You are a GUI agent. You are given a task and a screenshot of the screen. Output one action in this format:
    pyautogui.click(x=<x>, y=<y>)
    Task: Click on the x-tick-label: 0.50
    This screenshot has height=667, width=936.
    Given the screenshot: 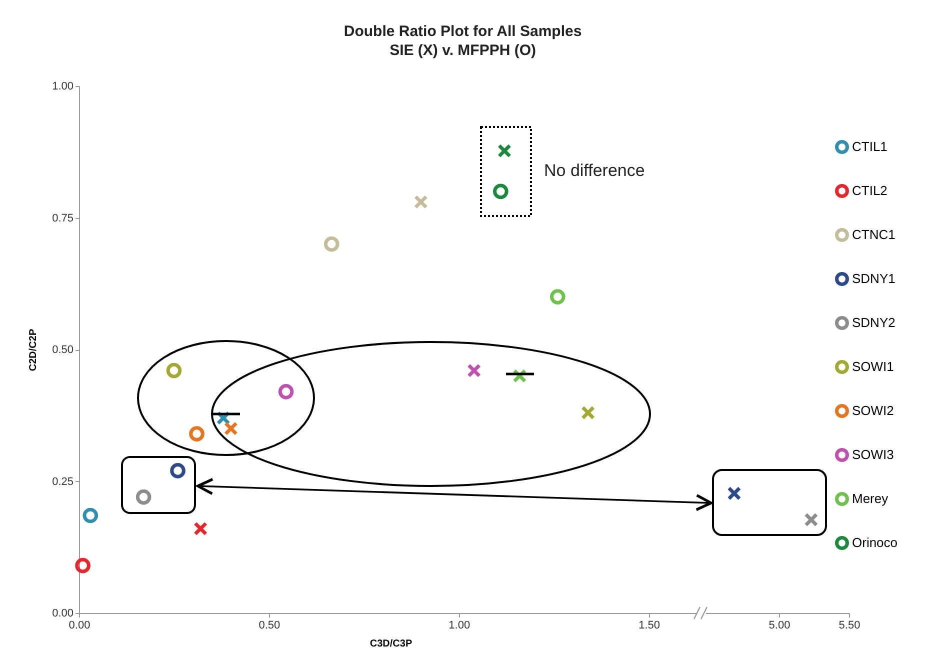 What is the action you would take?
    pyautogui.click(x=269, y=626)
    